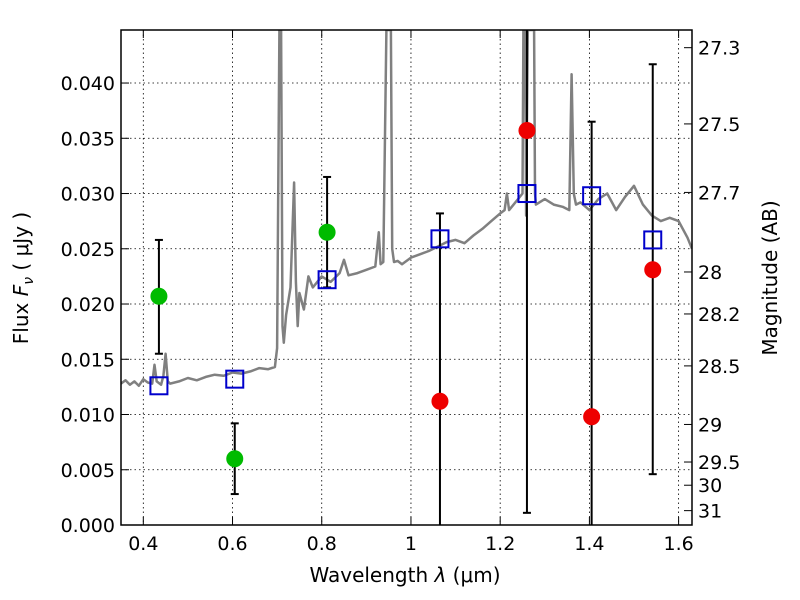  What do you see at coordinates (88, 360) in the screenshot?
I see `y-tick-label: 0.015` at bounding box center [88, 360].